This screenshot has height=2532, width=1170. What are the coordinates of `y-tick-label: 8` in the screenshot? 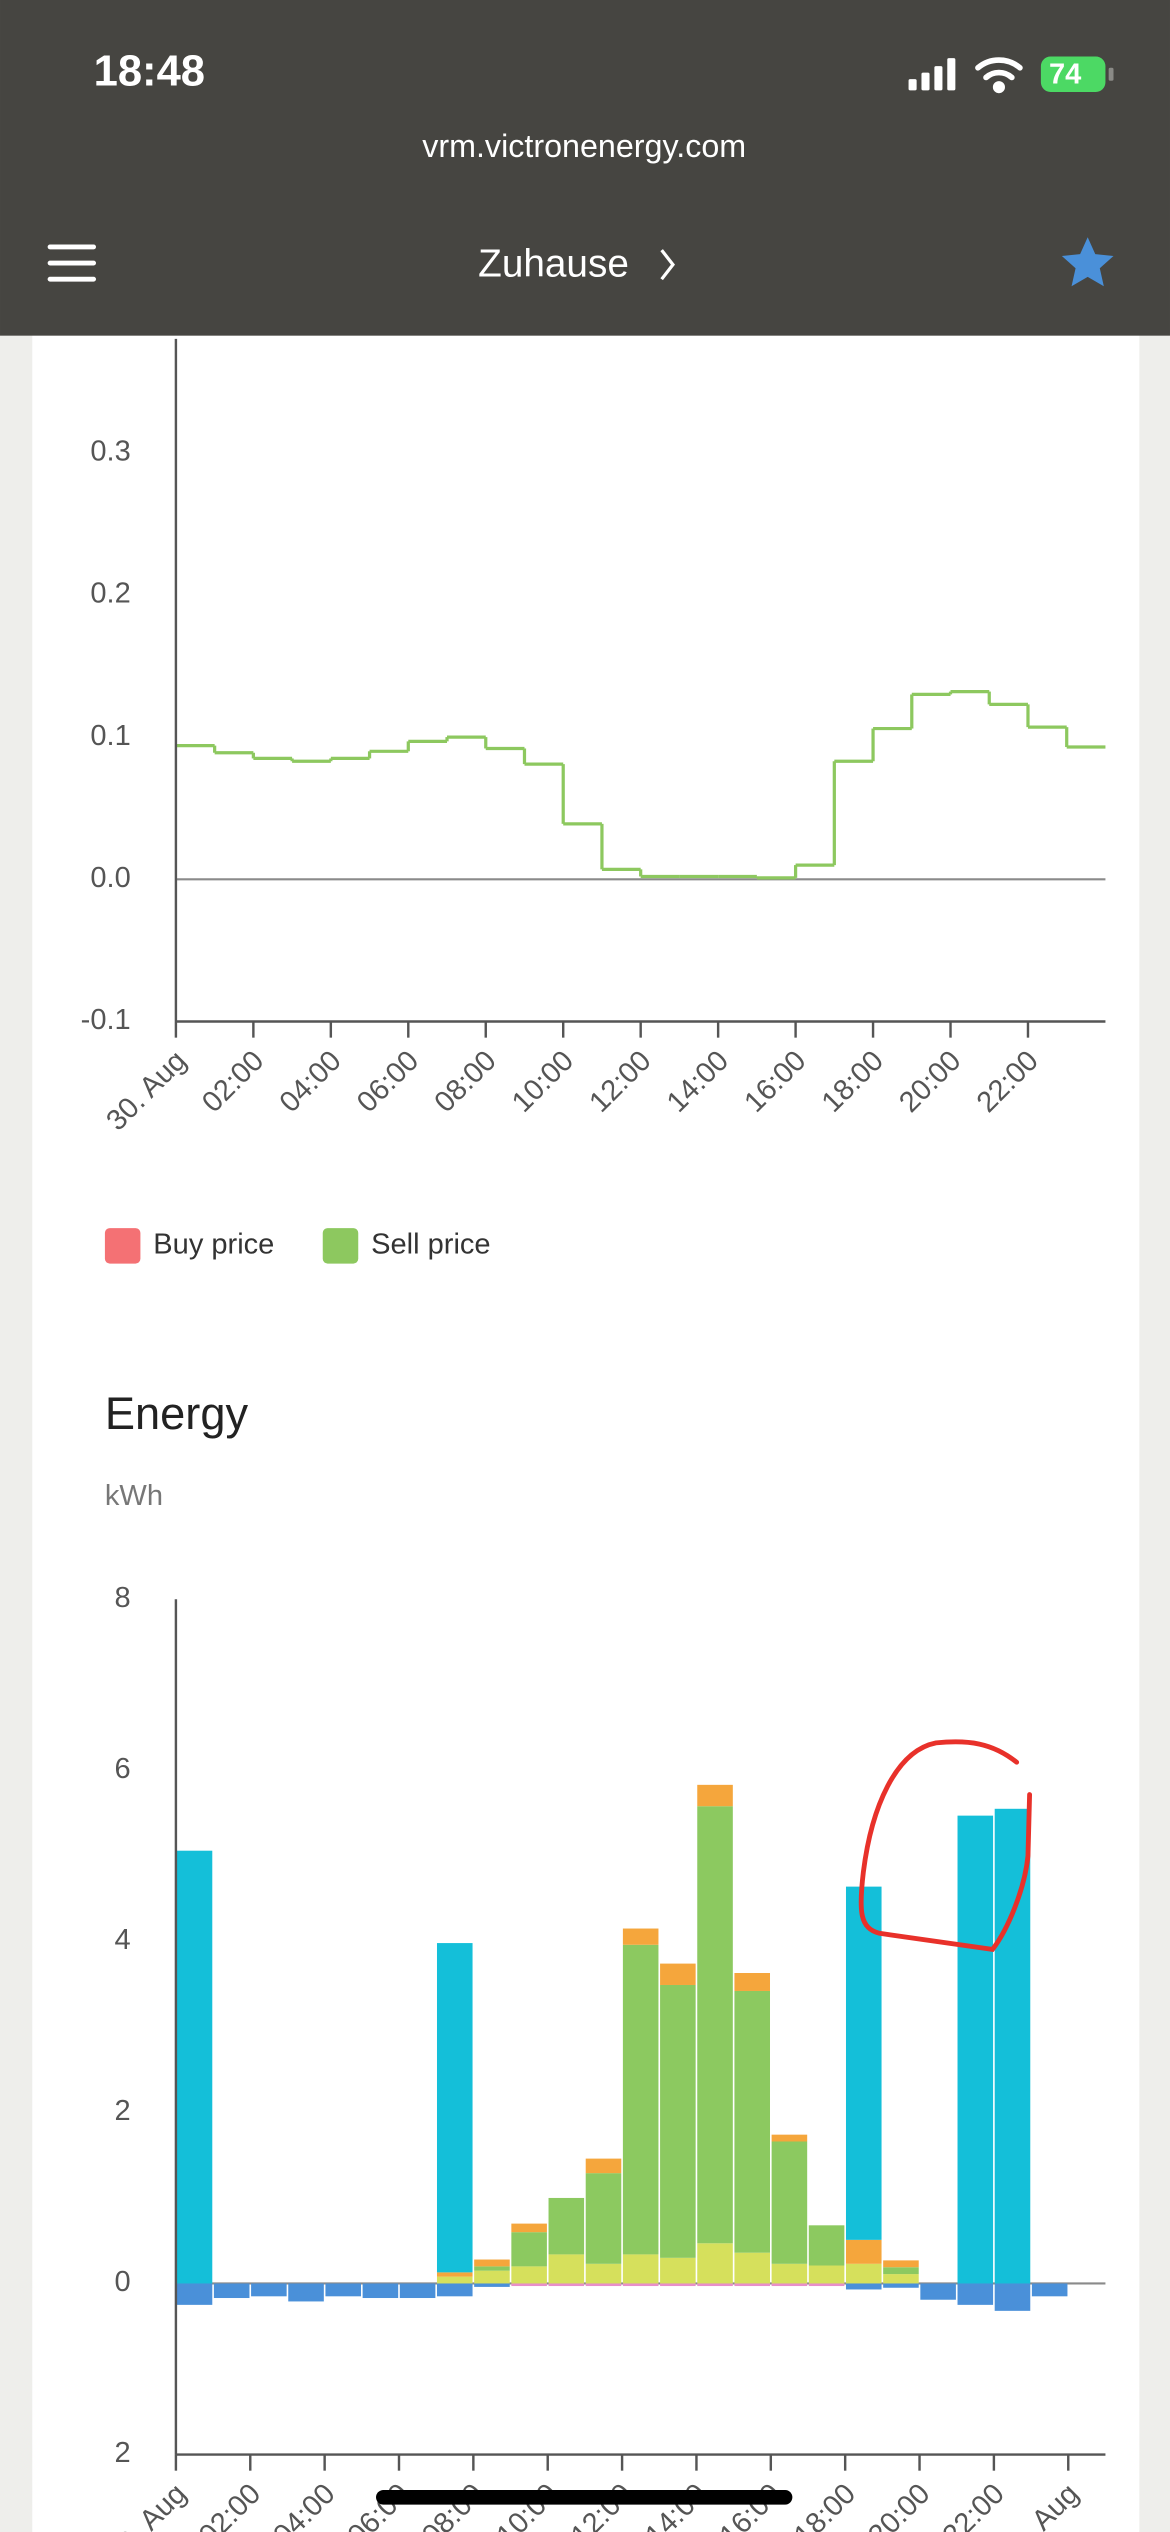 It's located at (123, 1598).